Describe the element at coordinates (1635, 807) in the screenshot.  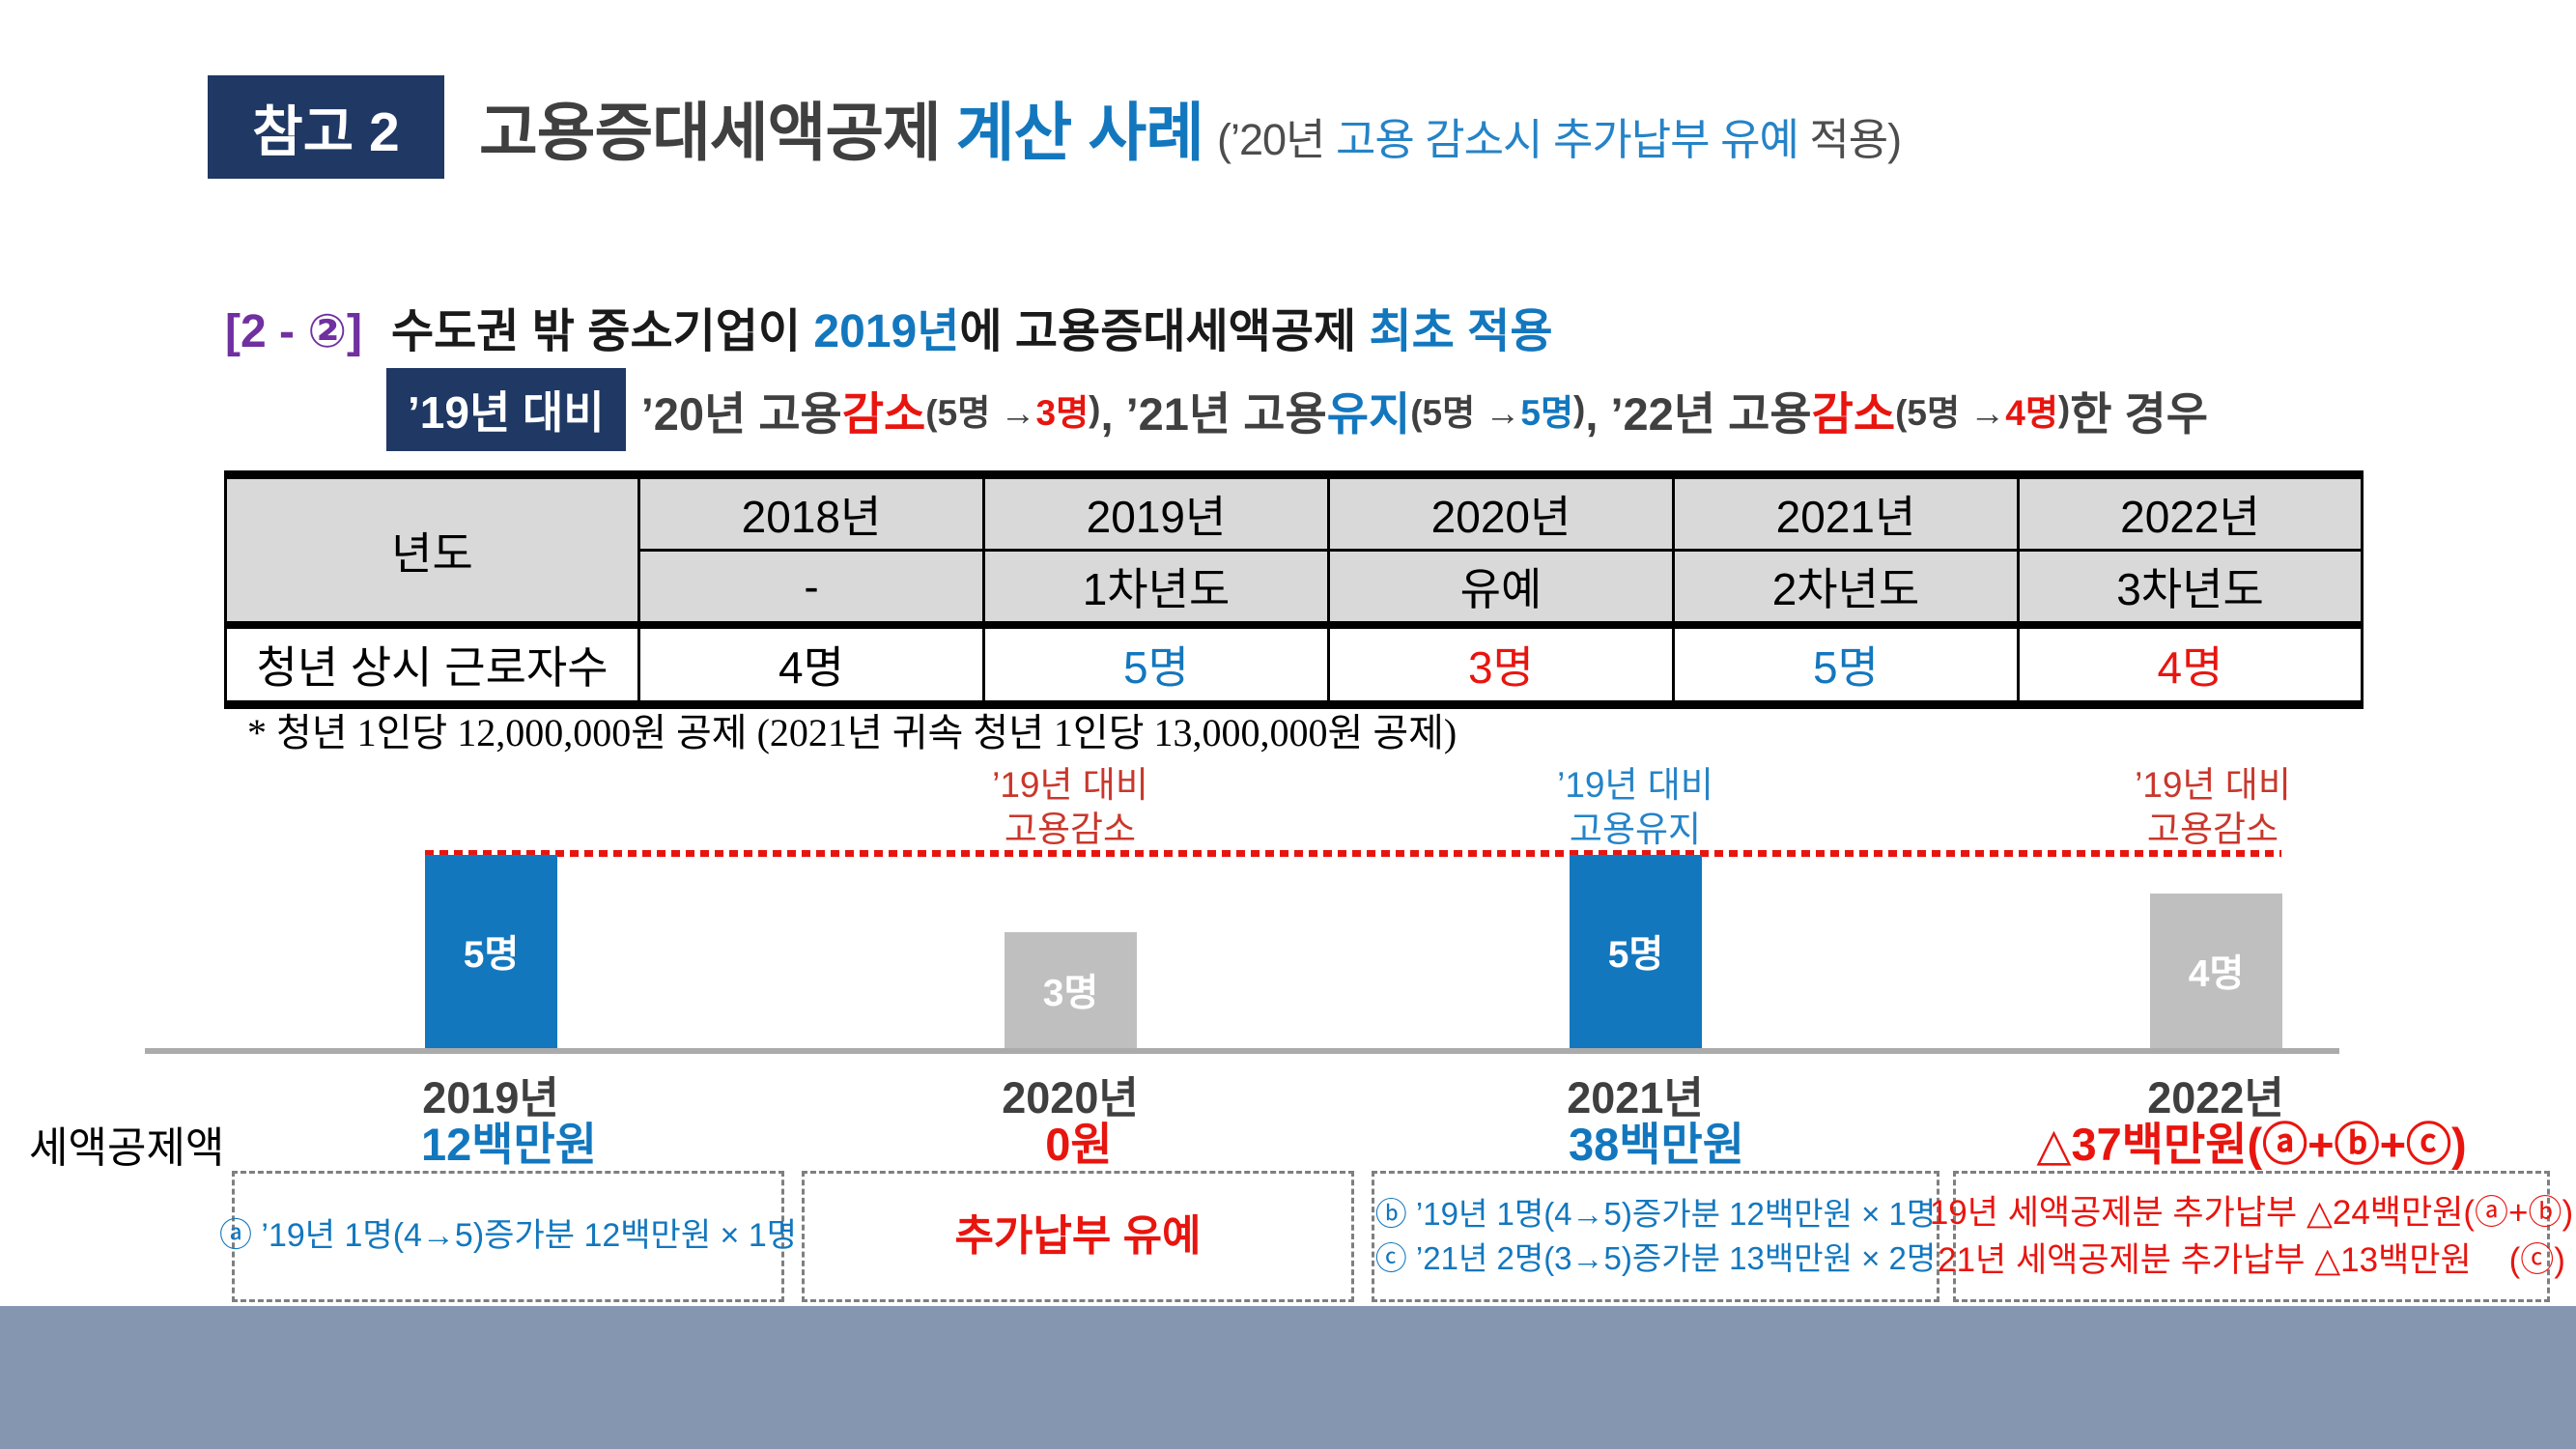
I see `chart-annotation-2021: ’19년 대비 고용유지` at that location.